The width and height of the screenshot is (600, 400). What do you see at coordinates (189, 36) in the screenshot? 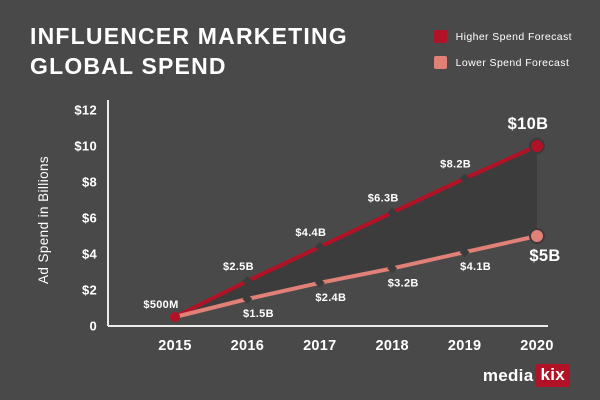
I see `title-line-1: INFLUENCER MARKETING` at bounding box center [189, 36].